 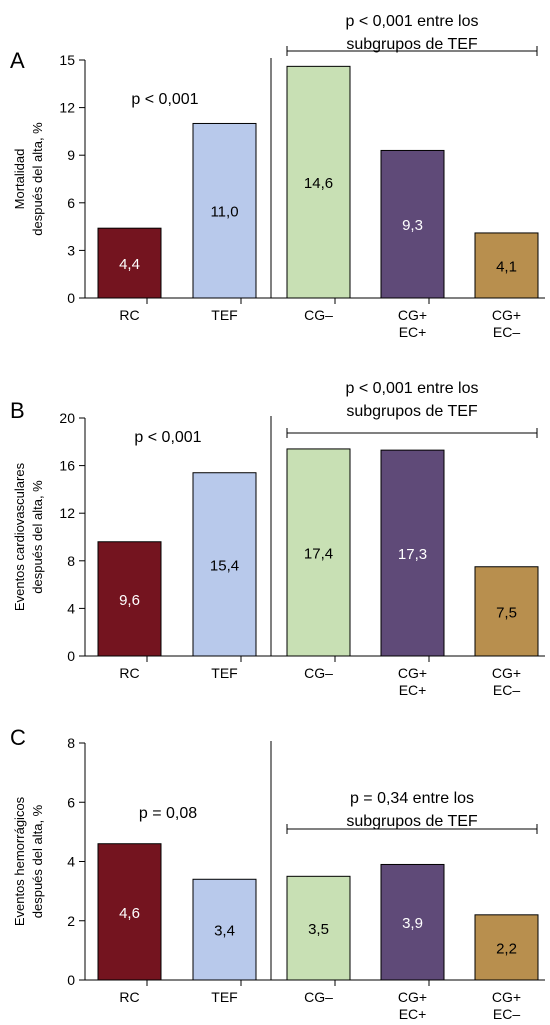 What do you see at coordinates (19, 536) in the screenshot?
I see `y-axis-label: Eventos cardiovasculares` at bounding box center [19, 536].